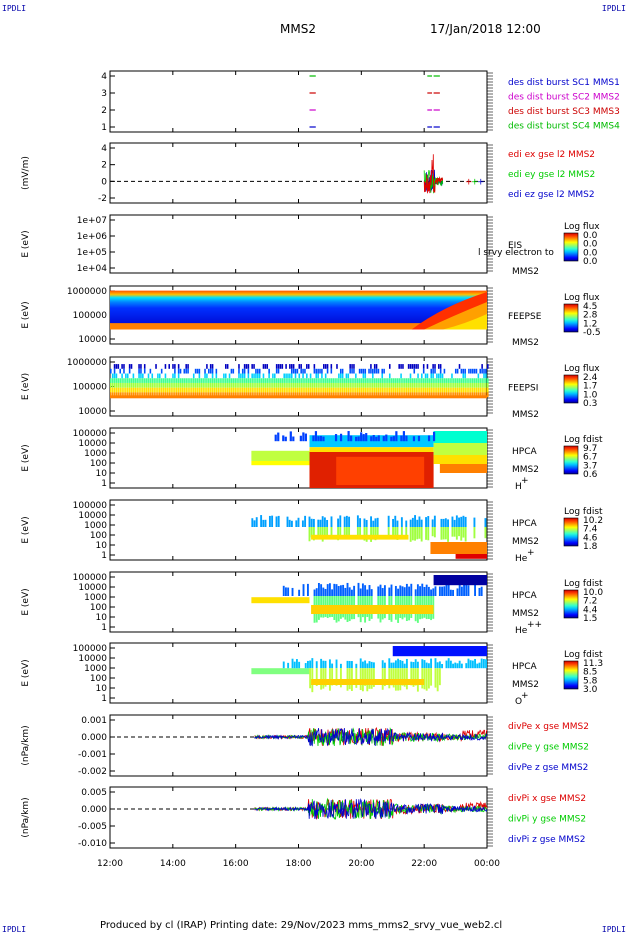 Image resolution: width=630 pixels, height=934 pixels. Describe the element at coordinates (590, 466) in the screenshot. I see `colorbar-value: 3.7` at that location.